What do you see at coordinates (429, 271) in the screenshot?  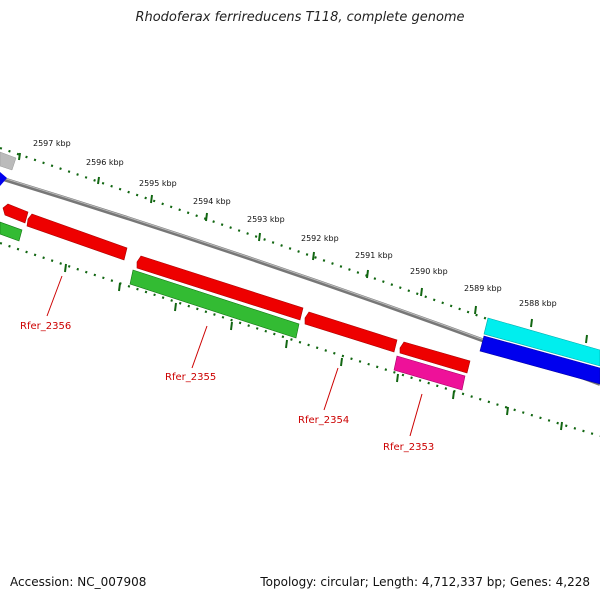 I see `scale-label: 2590 kbp` at bounding box center [429, 271].